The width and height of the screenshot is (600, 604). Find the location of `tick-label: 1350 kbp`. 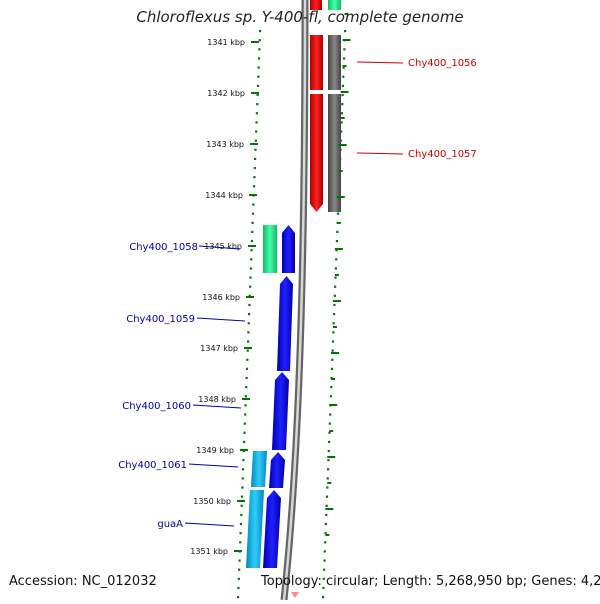

tick-label: 1350 kbp is located at coordinates (212, 501).